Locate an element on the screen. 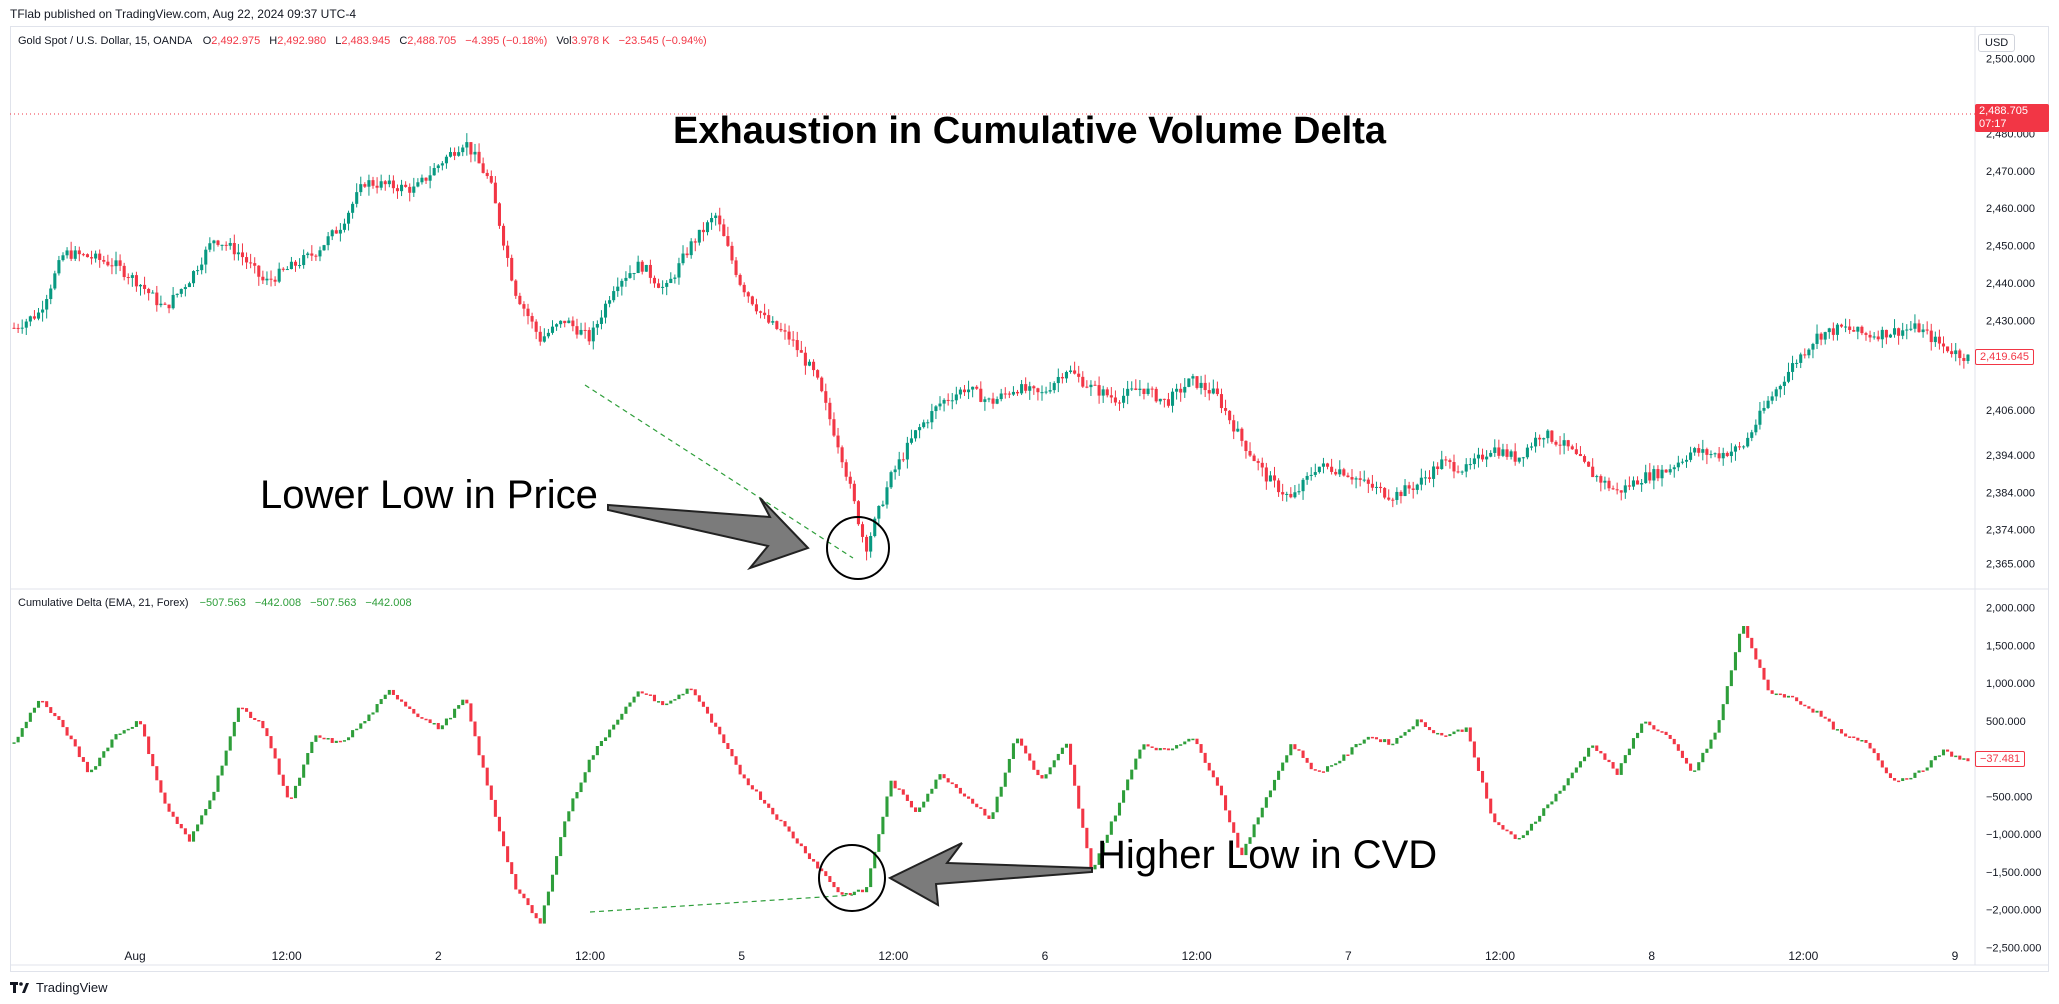 This screenshot has height=1004, width=2059. currency-button: USD is located at coordinates (1997, 43).